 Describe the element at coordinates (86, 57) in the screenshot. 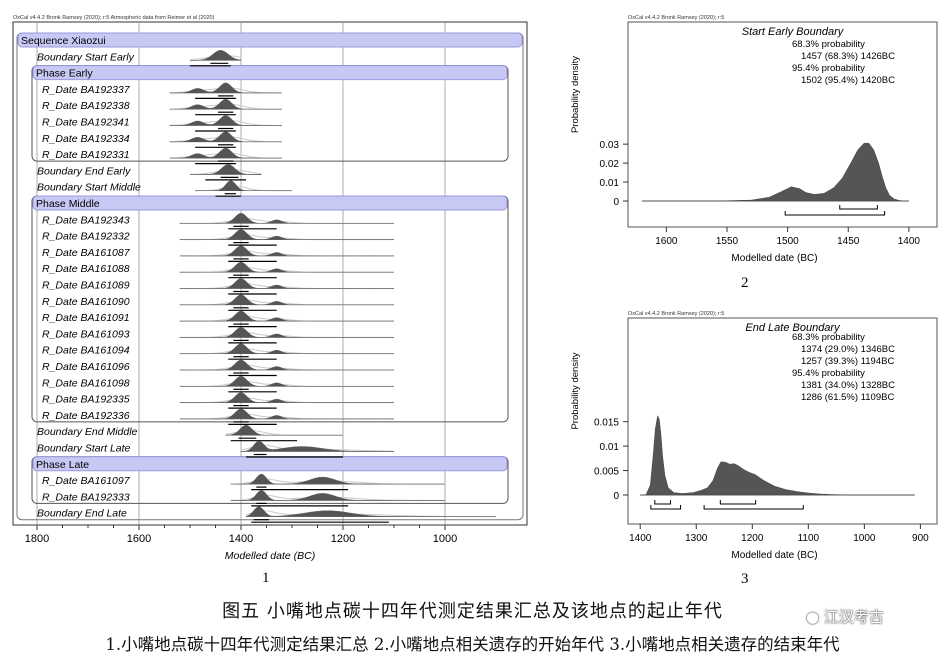

I see `row-label: Boundary Start Early` at that location.